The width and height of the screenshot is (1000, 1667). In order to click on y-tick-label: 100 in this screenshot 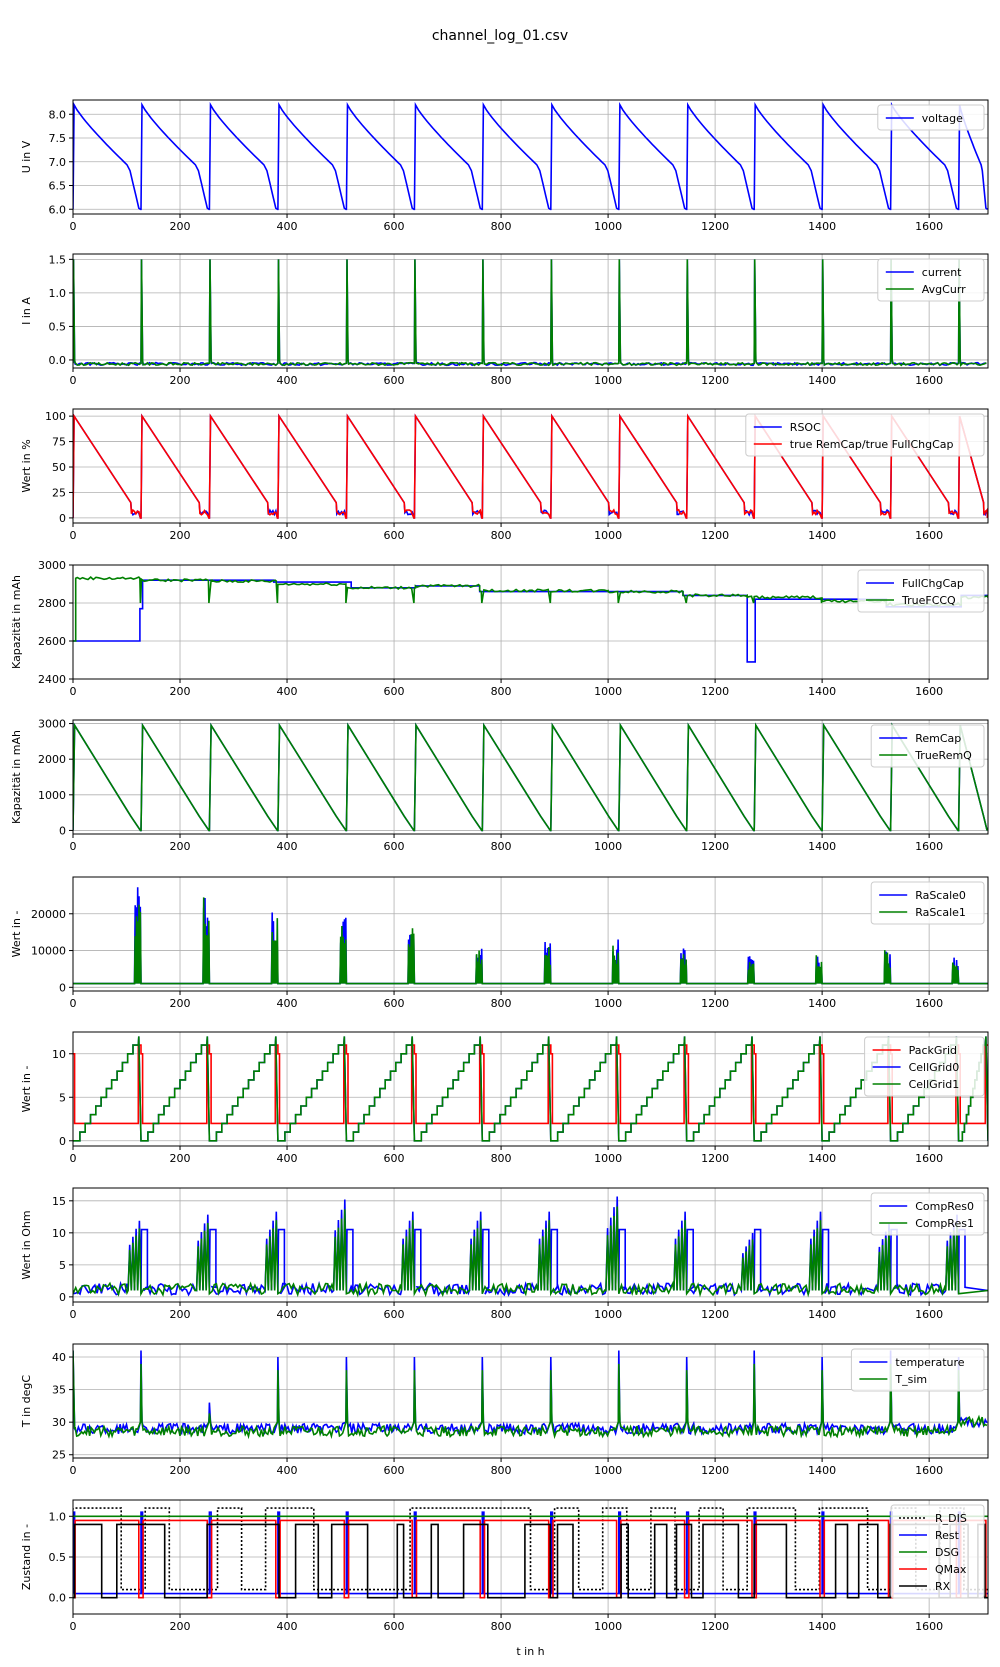, I will do `click(55, 416)`.